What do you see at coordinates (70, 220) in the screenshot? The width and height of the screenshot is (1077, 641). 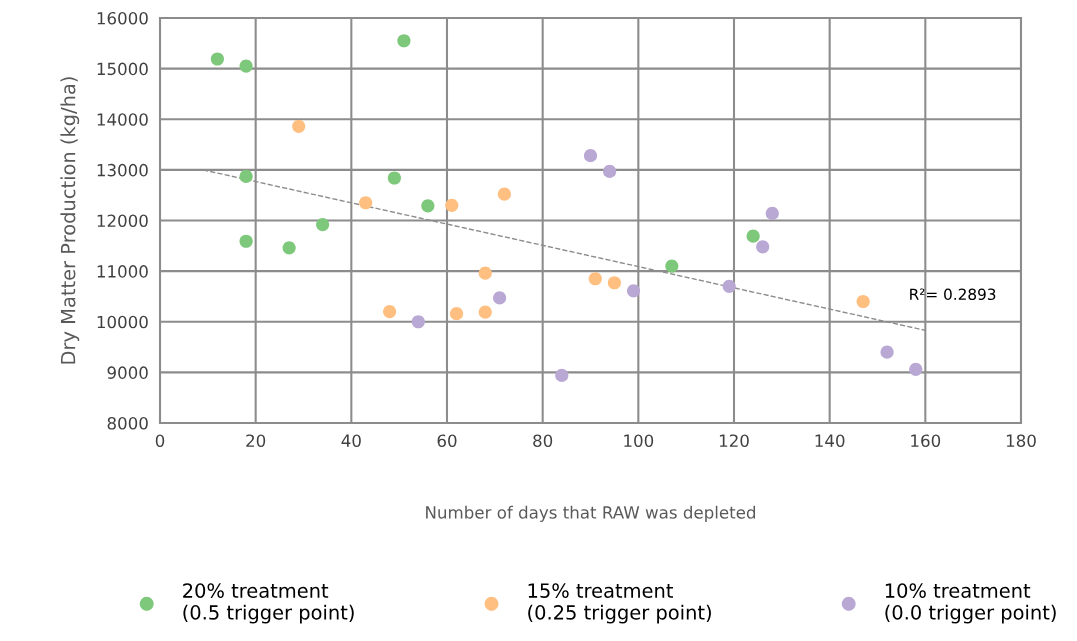 I see `y-axis-title: Dry Matter Production (kg/ha)` at bounding box center [70, 220].